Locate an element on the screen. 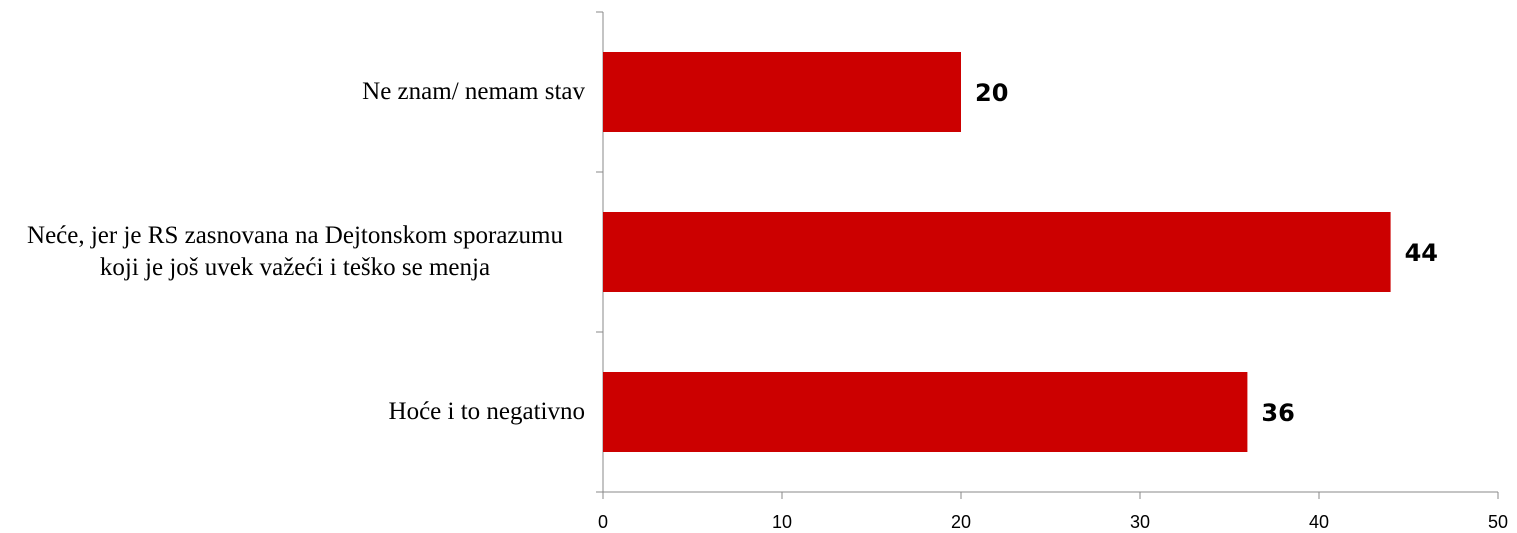 Image resolution: width=1517 pixels, height=533 pixels. x-tick-label: 30 is located at coordinates (1140, 522).